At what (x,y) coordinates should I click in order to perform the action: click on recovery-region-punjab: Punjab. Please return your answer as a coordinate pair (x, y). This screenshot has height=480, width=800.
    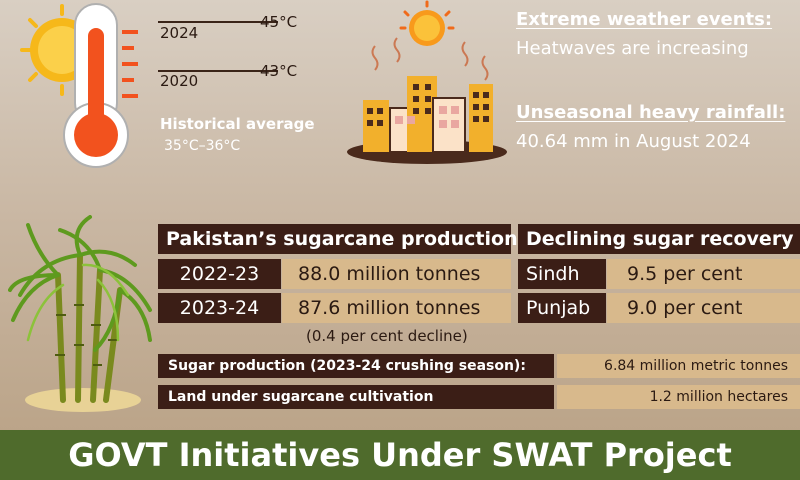
    Looking at the image, I should click on (562, 308).